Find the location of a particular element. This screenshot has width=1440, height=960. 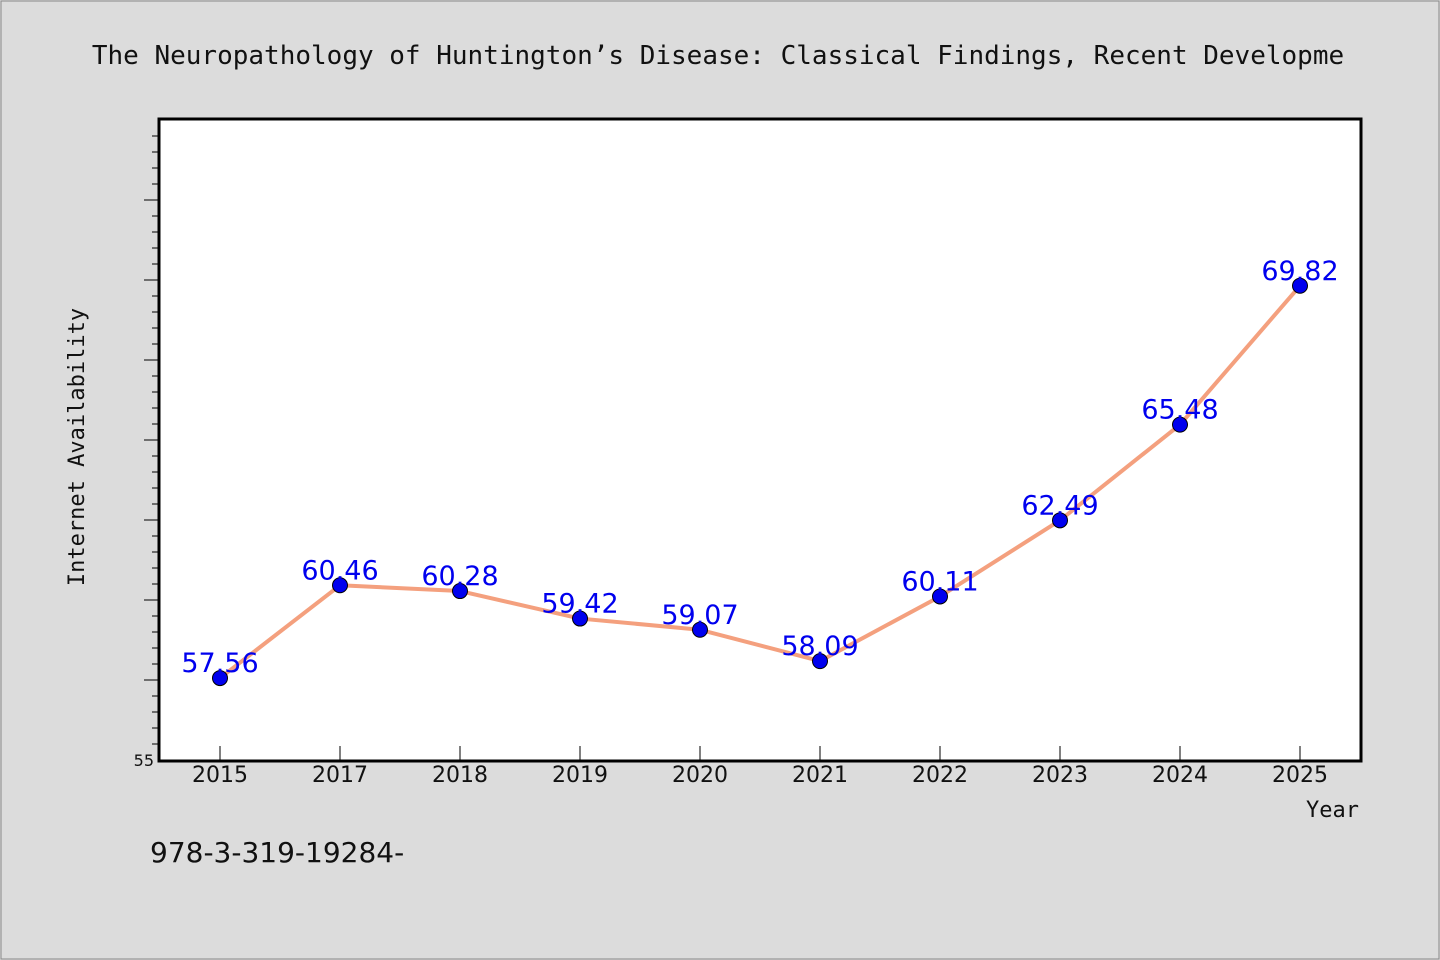

x-tick-label: 2017 is located at coordinates (340, 775).